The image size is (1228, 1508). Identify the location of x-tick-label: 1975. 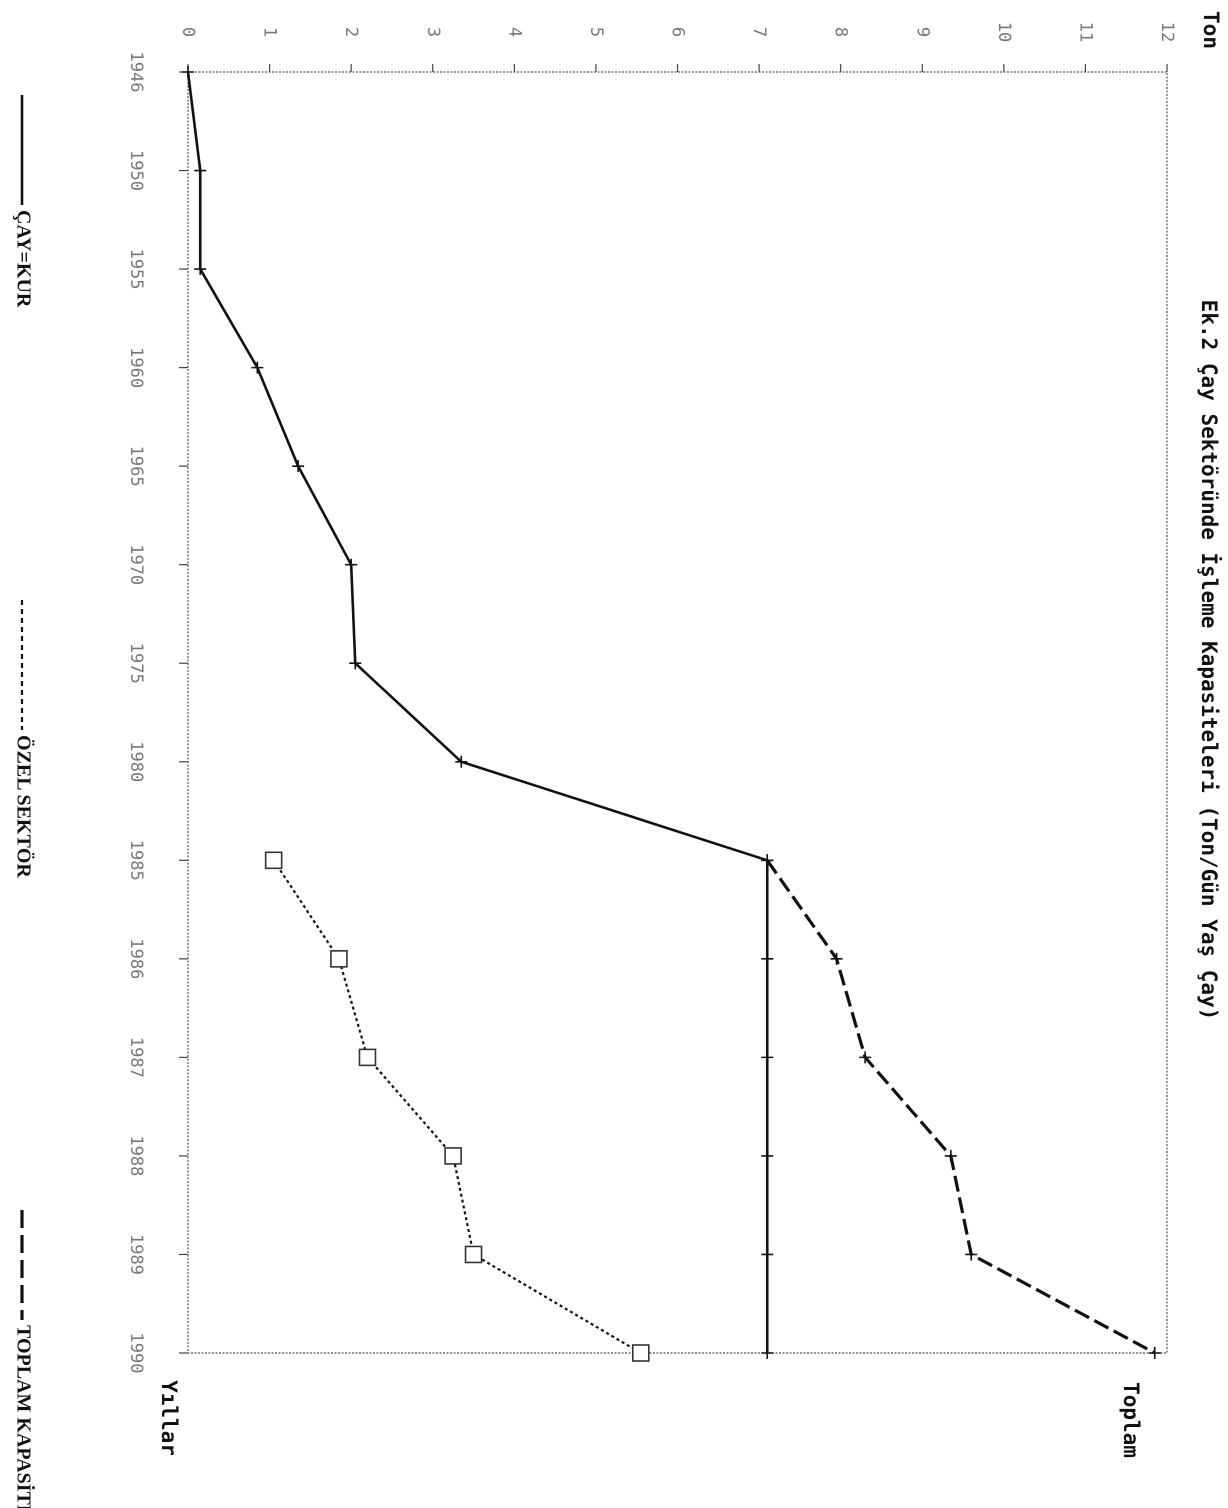
(136, 663).